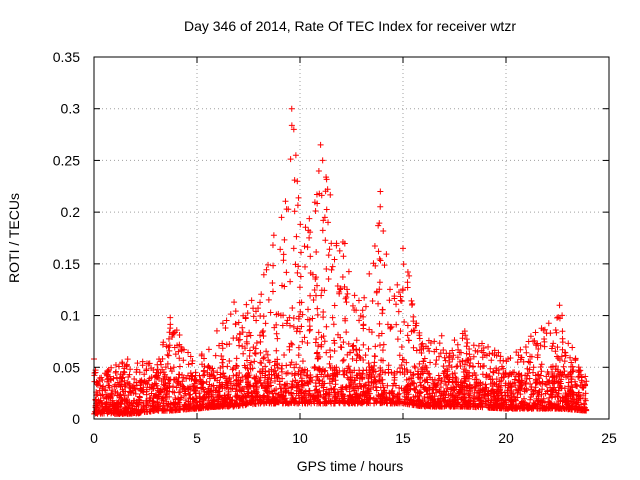 This screenshot has height=480, width=640. Describe the element at coordinates (71, 316) in the screenshot. I see `y-tick-label: 0.1` at that location.